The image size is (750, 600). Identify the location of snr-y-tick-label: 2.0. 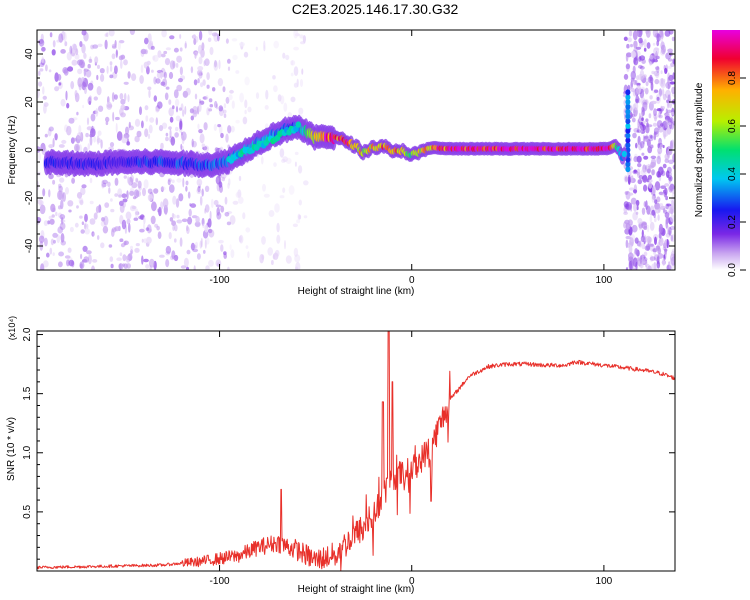
(27, 334).